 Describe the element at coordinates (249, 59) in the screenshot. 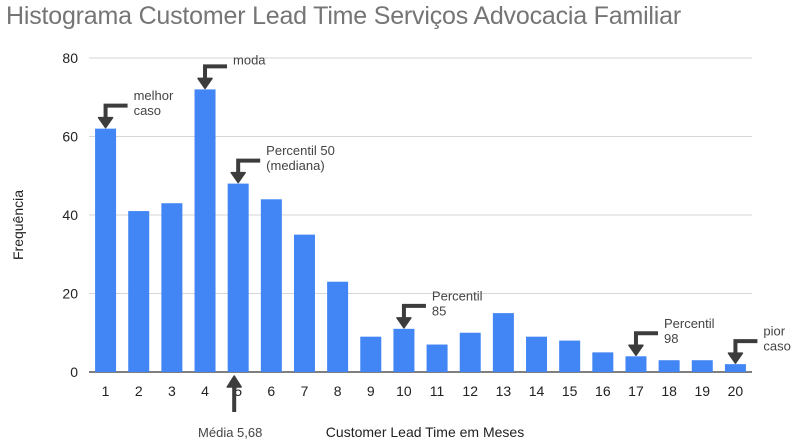

I see `annotation-label: moda` at that location.